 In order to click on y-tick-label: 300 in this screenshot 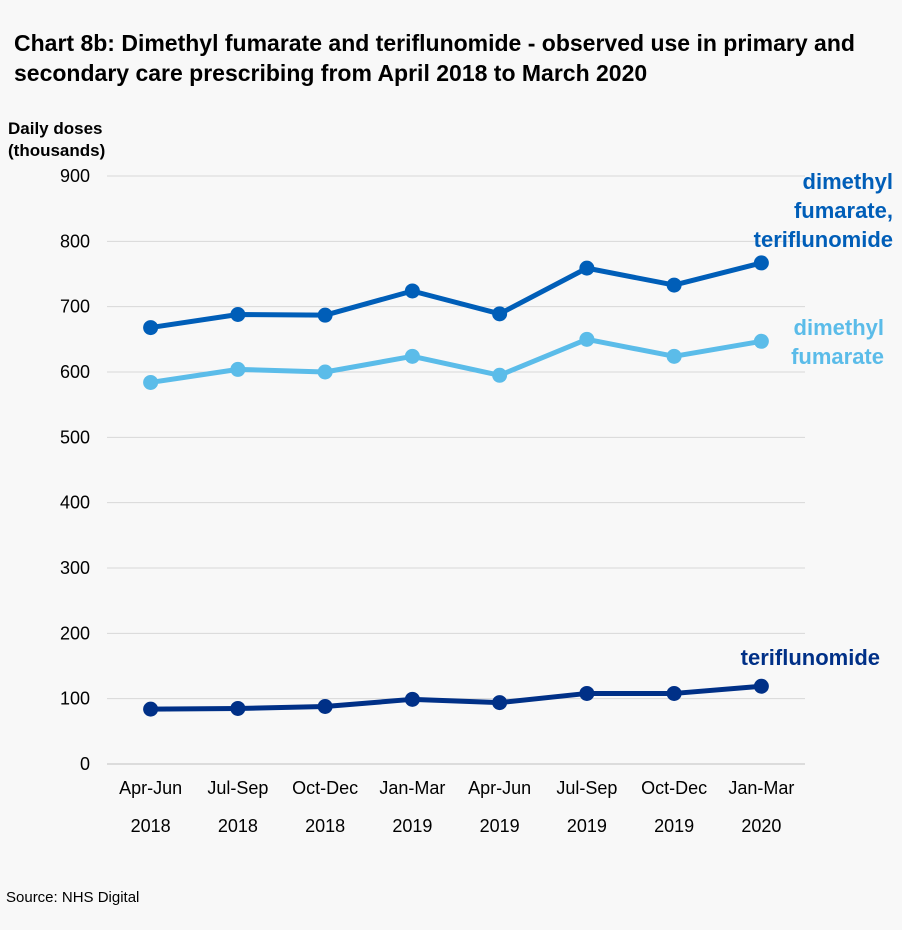, I will do `click(75, 568)`.